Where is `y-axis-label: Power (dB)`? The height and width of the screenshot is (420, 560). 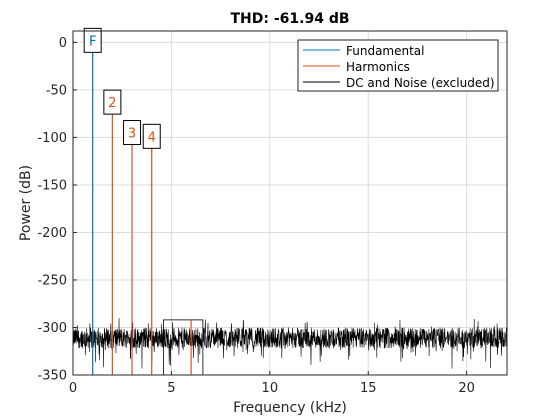
y-axis-label: Power (dB) is located at coordinates (26, 203).